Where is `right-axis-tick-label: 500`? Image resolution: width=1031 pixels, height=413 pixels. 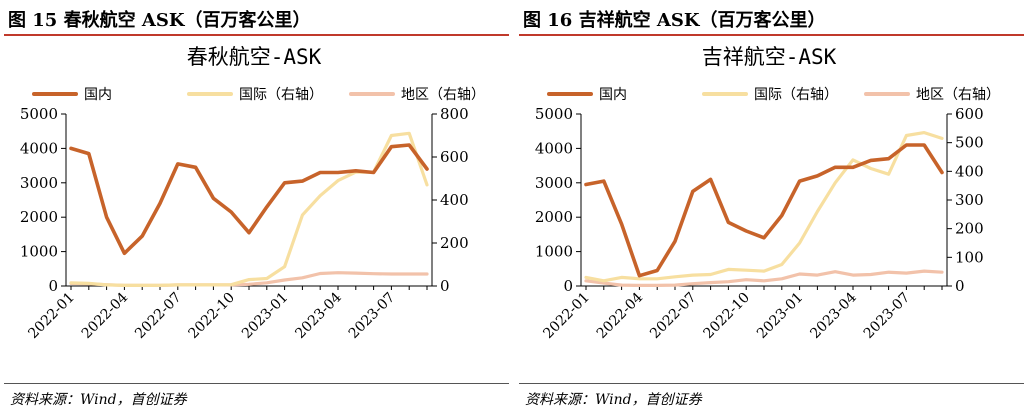 right-axis-tick-label: 500 is located at coordinates (969, 143).